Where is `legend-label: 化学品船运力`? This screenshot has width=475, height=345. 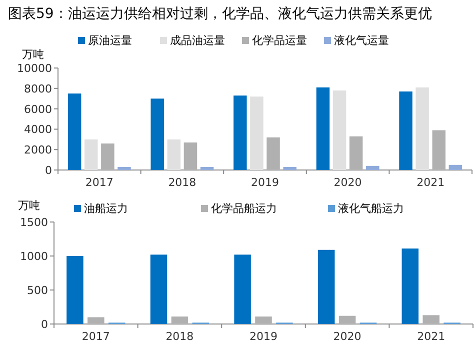
legend-label: 化学品船运力 is located at coordinates (244, 208).